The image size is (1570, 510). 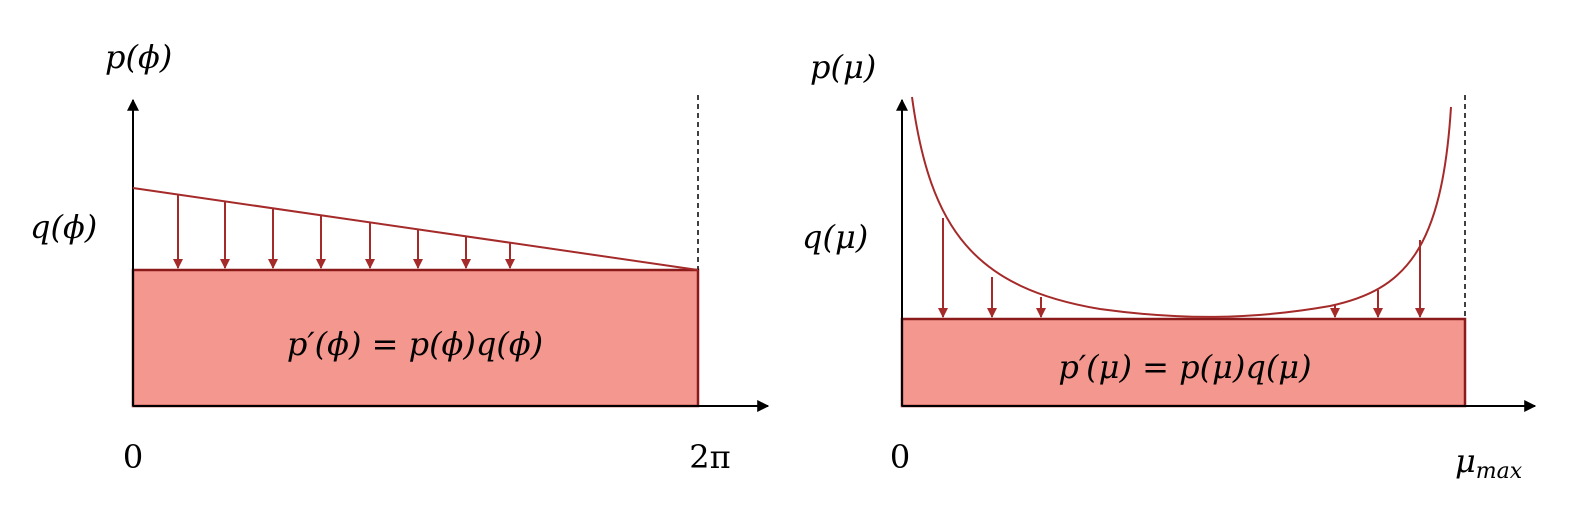 What do you see at coordinates (63, 227) in the screenshot?
I see `q-label: q(ϕ)` at bounding box center [63, 227].